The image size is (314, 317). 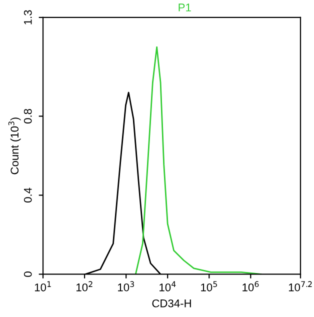 What do you see at coordinates (28, 17) in the screenshot?
I see `y-tick-label: 1.3` at bounding box center [28, 17].